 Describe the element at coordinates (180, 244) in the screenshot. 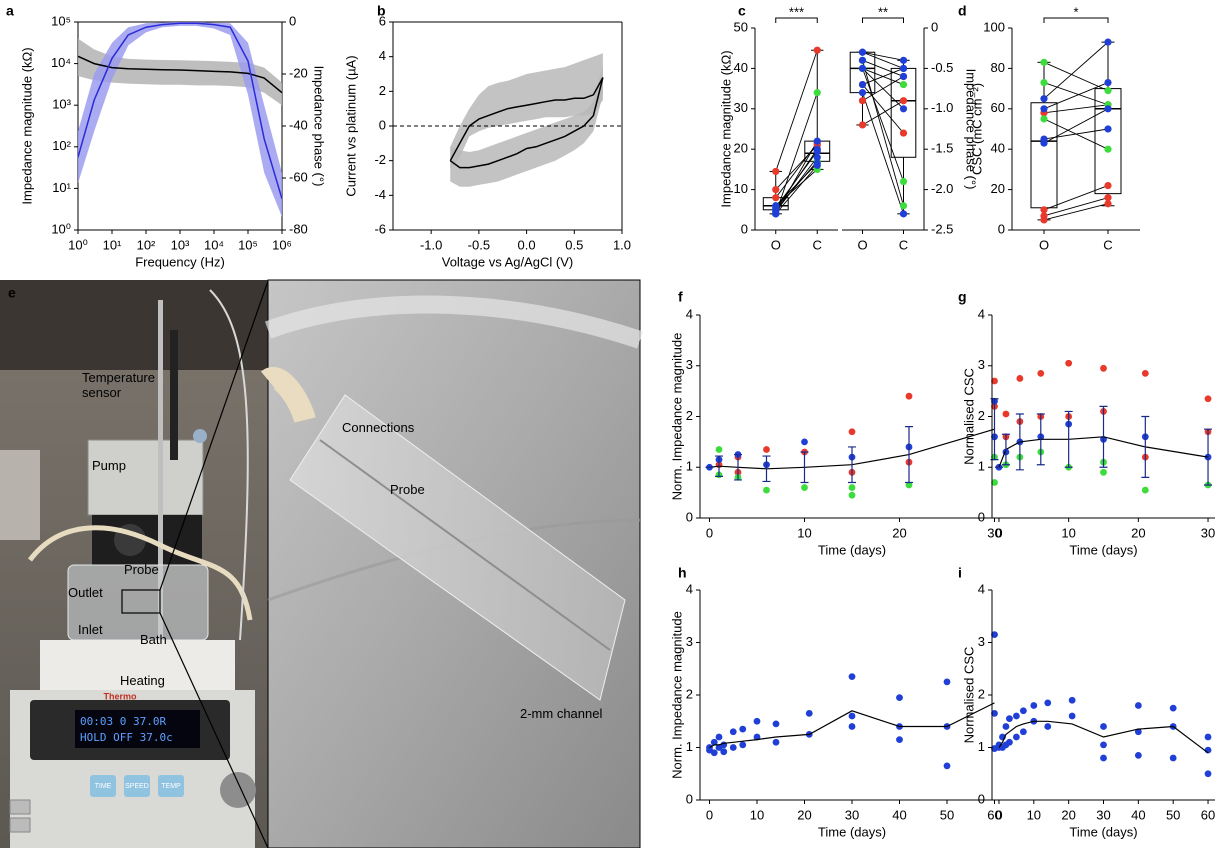

I see `x-tick-label: 10³` at that location.